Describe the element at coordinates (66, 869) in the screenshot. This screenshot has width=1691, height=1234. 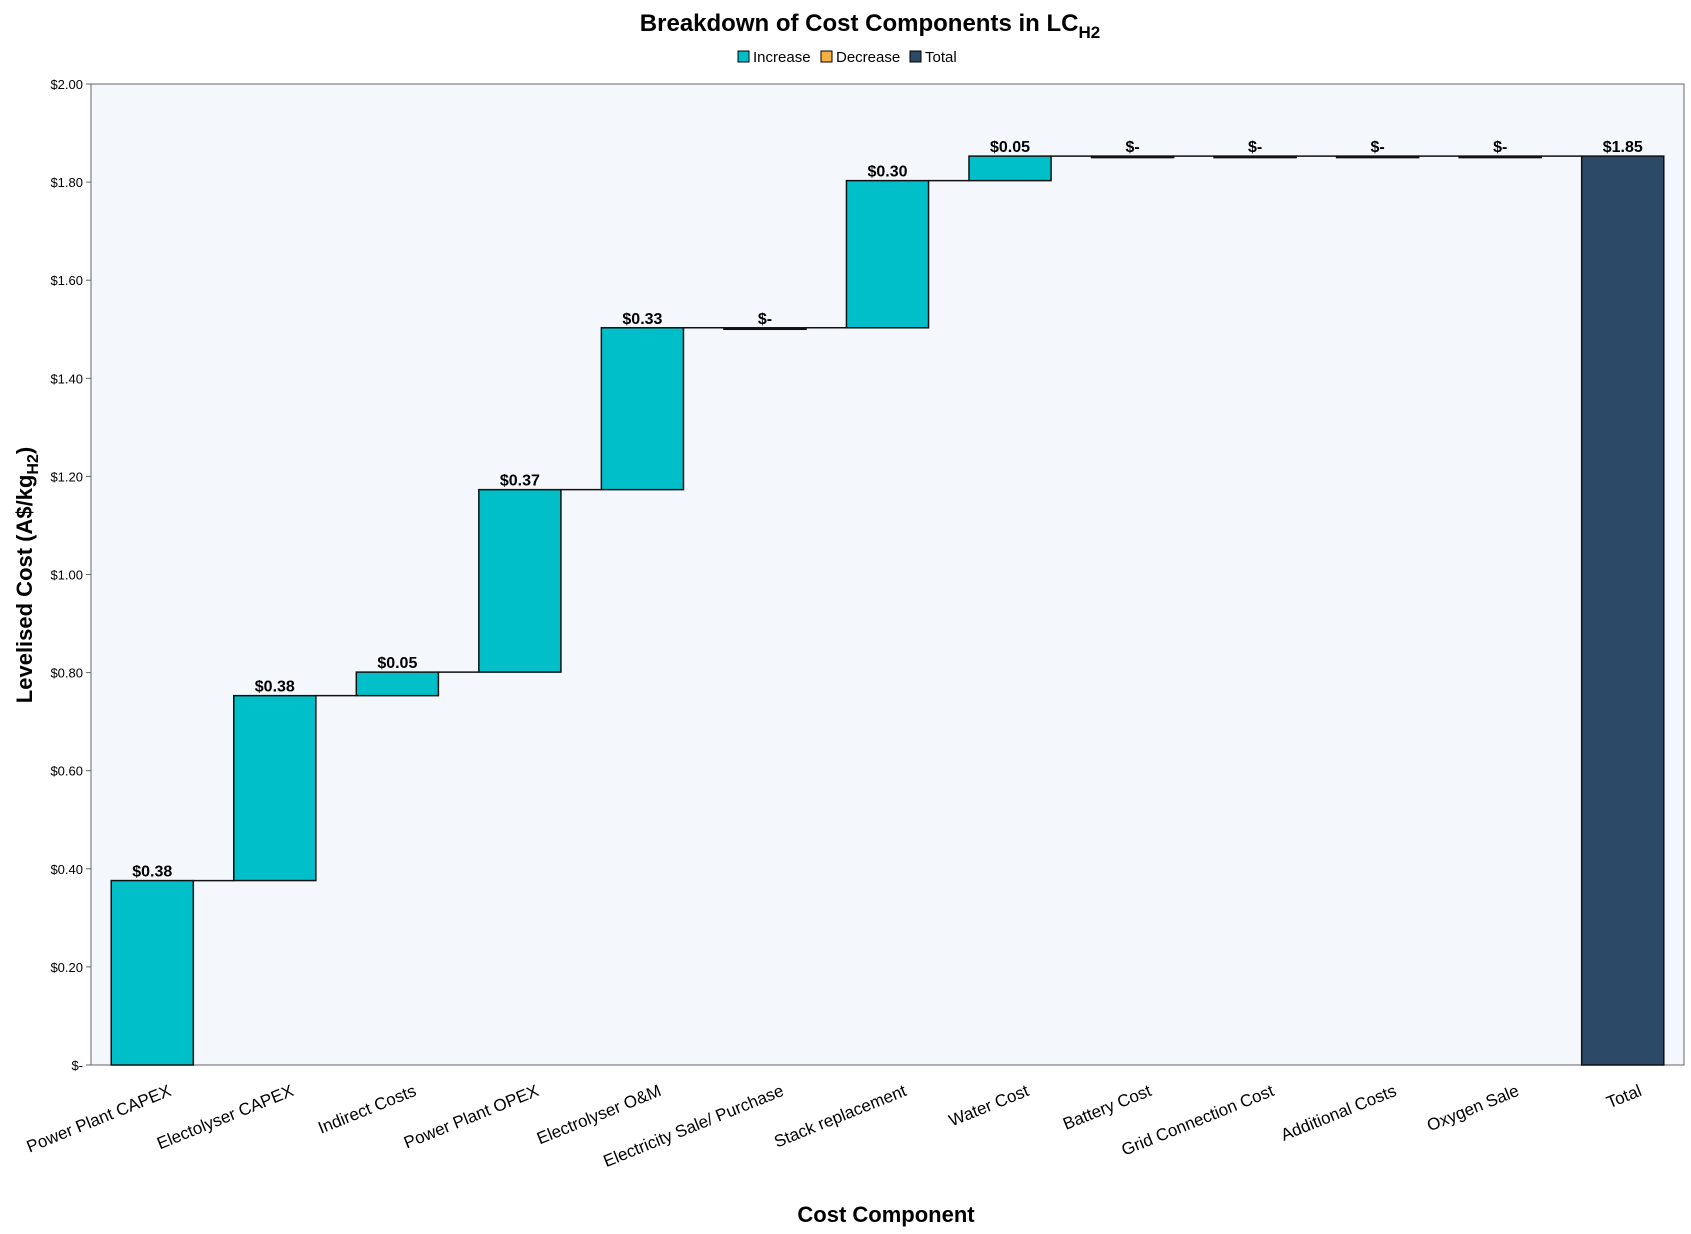
I see `y-tick-label: $0.40` at that location.